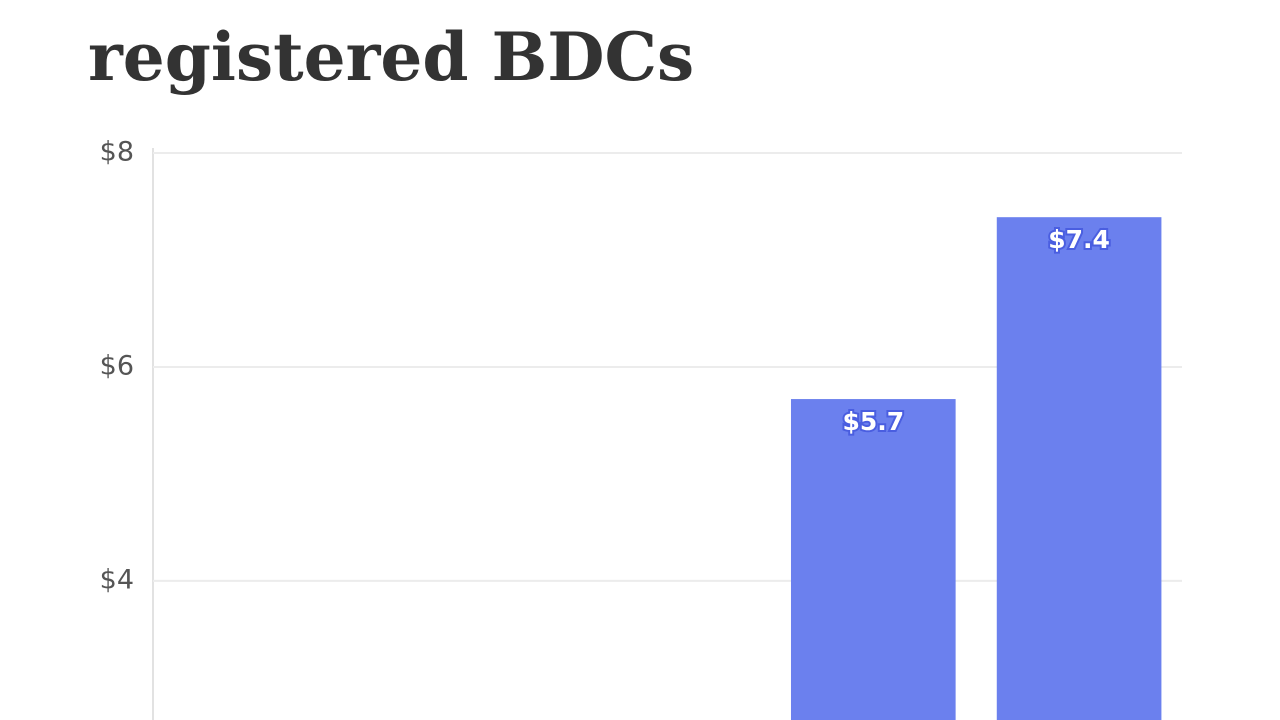 The image size is (1280, 720). What do you see at coordinates (117, 579) in the screenshot?
I see `y-tick-label: $4` at bounding box center [117, 579].